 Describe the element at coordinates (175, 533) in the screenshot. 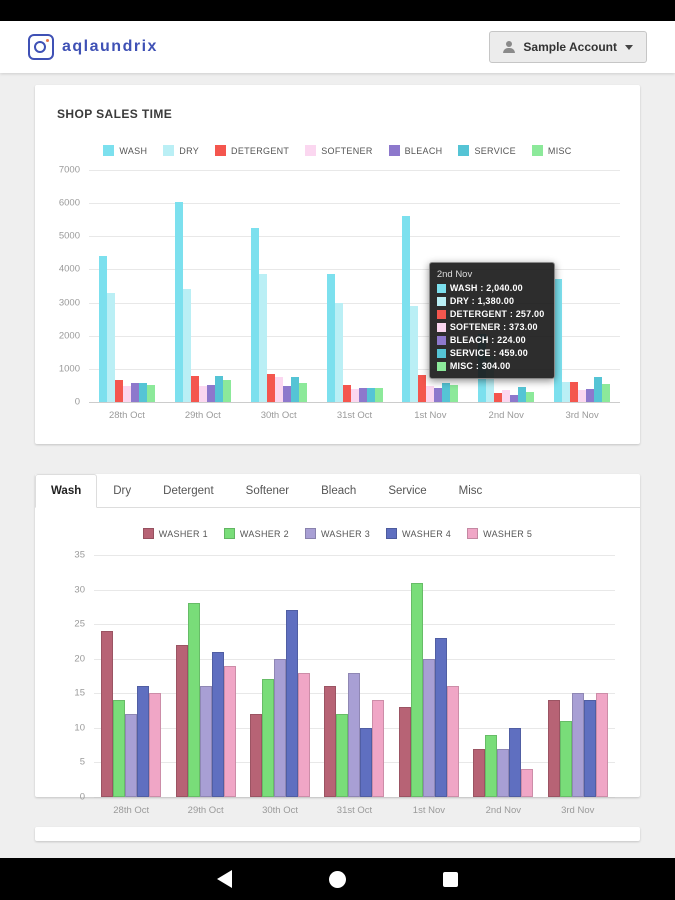

I see `legend-item-washer-1: WASHER 1` at that location.